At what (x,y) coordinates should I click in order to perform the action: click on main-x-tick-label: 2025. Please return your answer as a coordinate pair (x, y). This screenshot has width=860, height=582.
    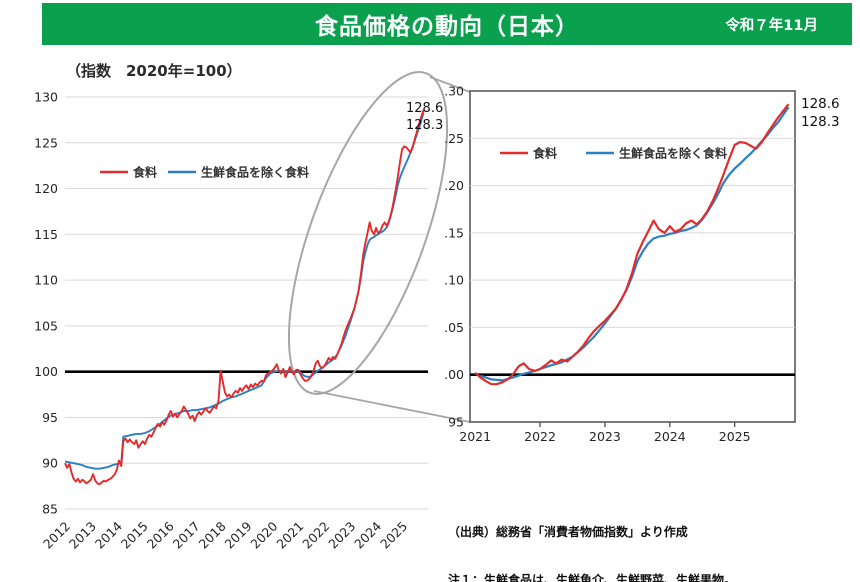
    Looking at the image, I should click on (393, 535).